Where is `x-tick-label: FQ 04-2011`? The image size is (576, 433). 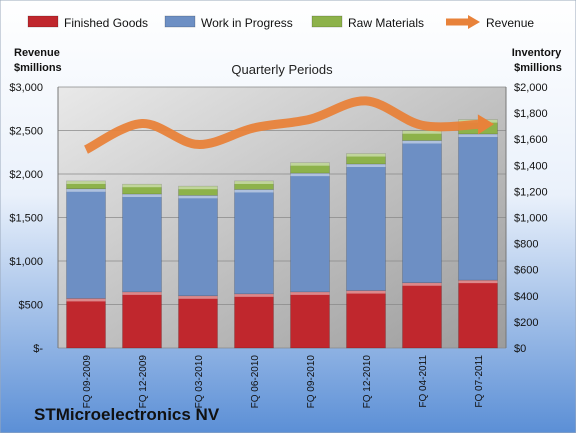 x-tick-label: FQ 04-2011 is located at coordinates (423, 381).